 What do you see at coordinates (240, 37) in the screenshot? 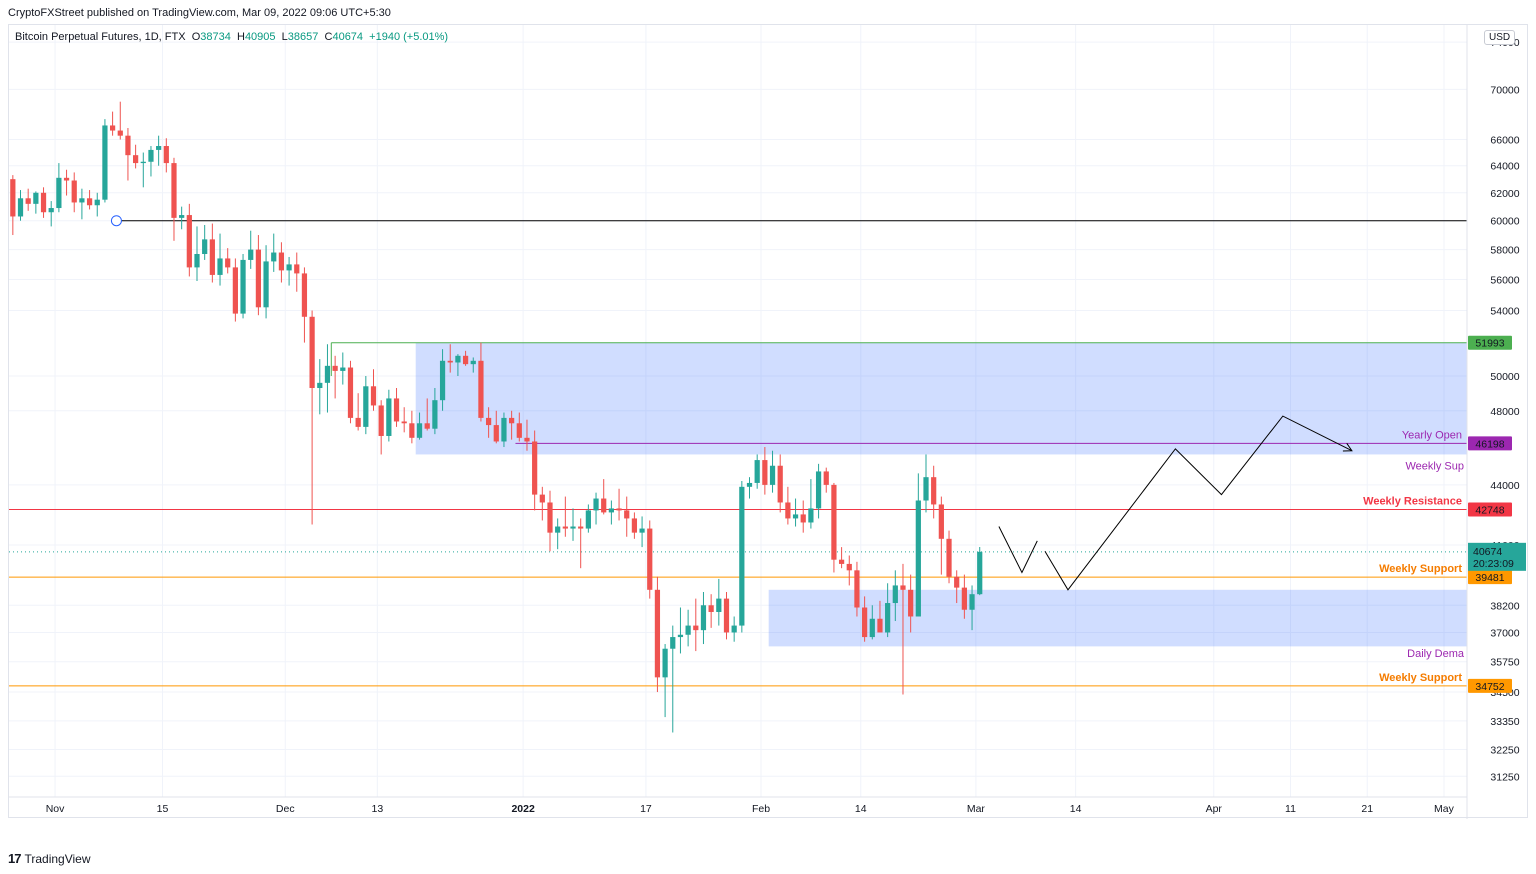
I see `high-label: H` at bounding box center [240, 37].